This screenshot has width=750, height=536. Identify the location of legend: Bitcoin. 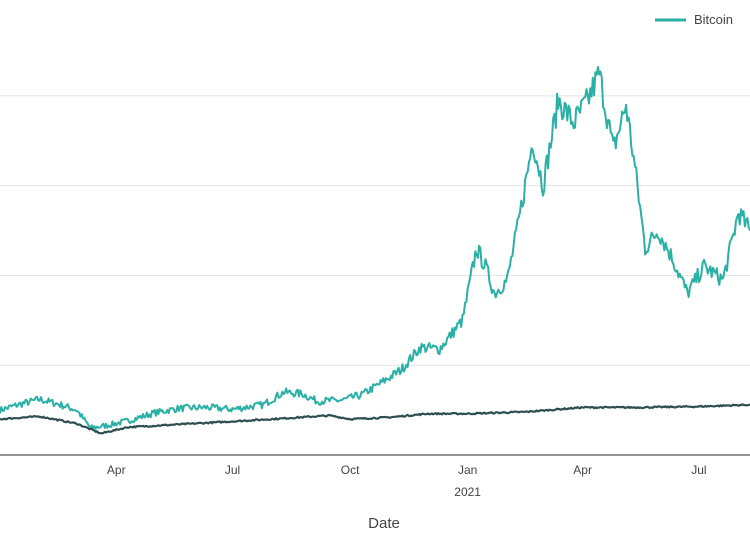
(694, 19).